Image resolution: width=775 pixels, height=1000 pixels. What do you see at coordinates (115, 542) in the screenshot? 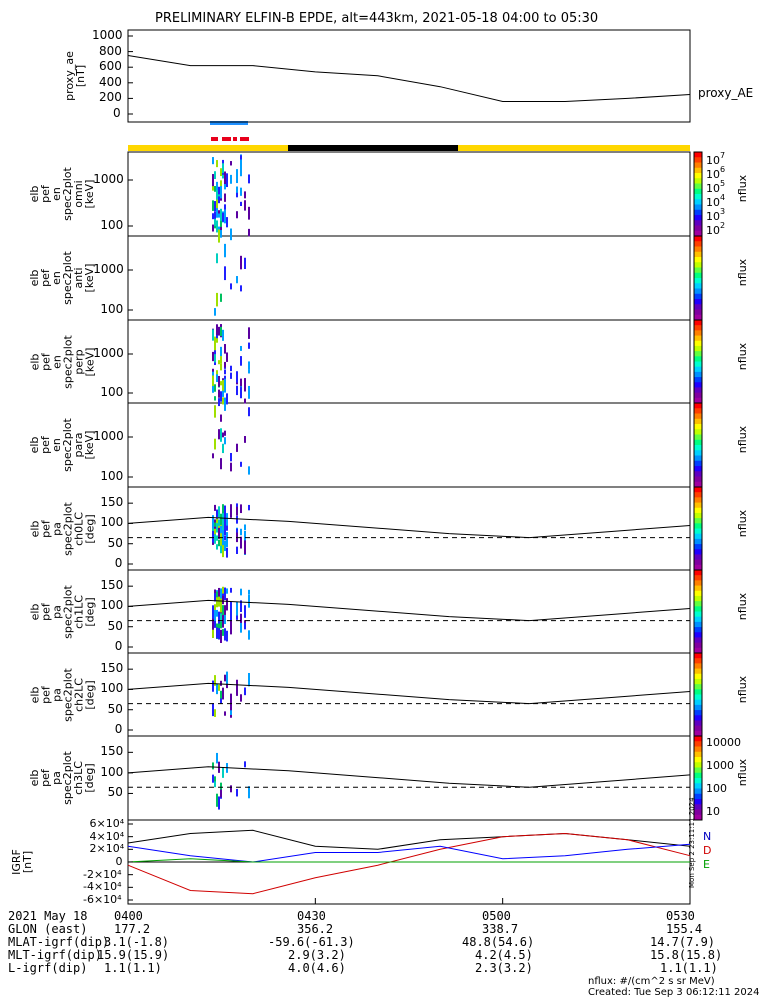
I see `pa-ytick-label-5-1: 50` at bounding box center [115, 542].